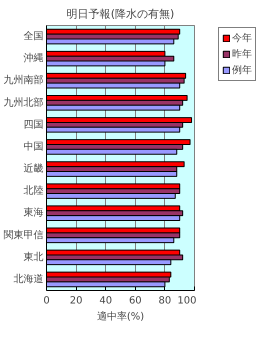 Image resolution: width=270 pixels, height=364 pixels. What do you see at coordinates (24, 234) in the screenshot?
I see `y-tick-label: 関東甲信` at bounding box center [24, 234].